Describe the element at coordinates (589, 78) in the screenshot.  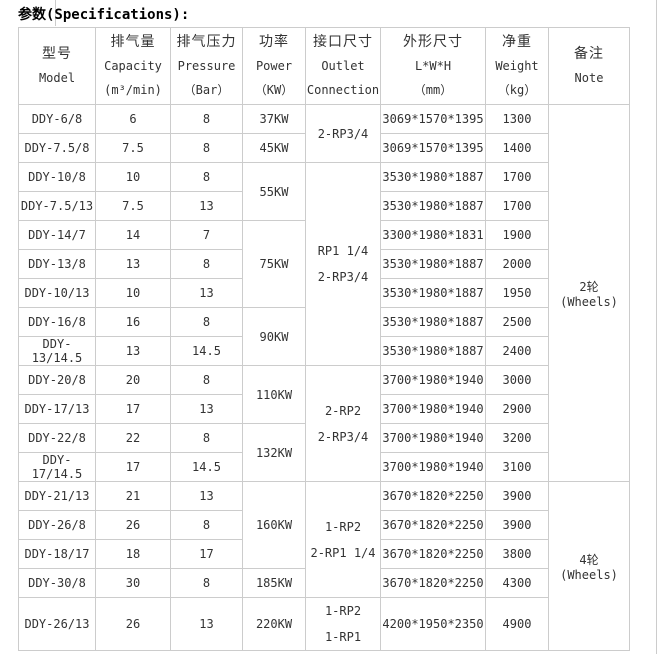
I see `header-note-en: Note` at that location.